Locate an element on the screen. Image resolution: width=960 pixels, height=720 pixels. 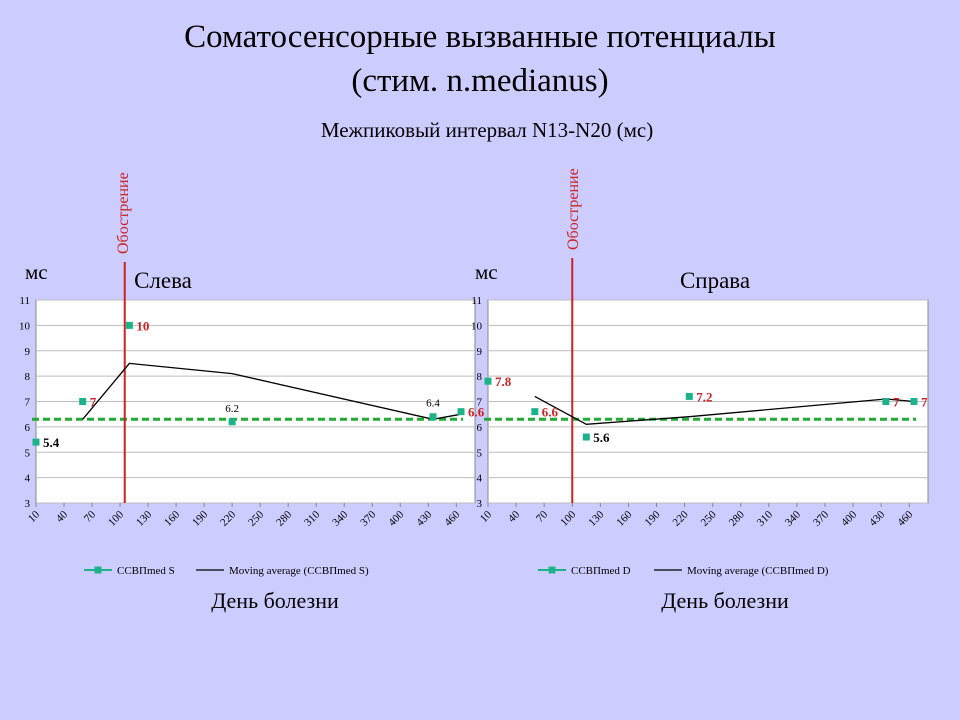
x-axis-caption-right: День болезни is located at coordinates (725, 600).